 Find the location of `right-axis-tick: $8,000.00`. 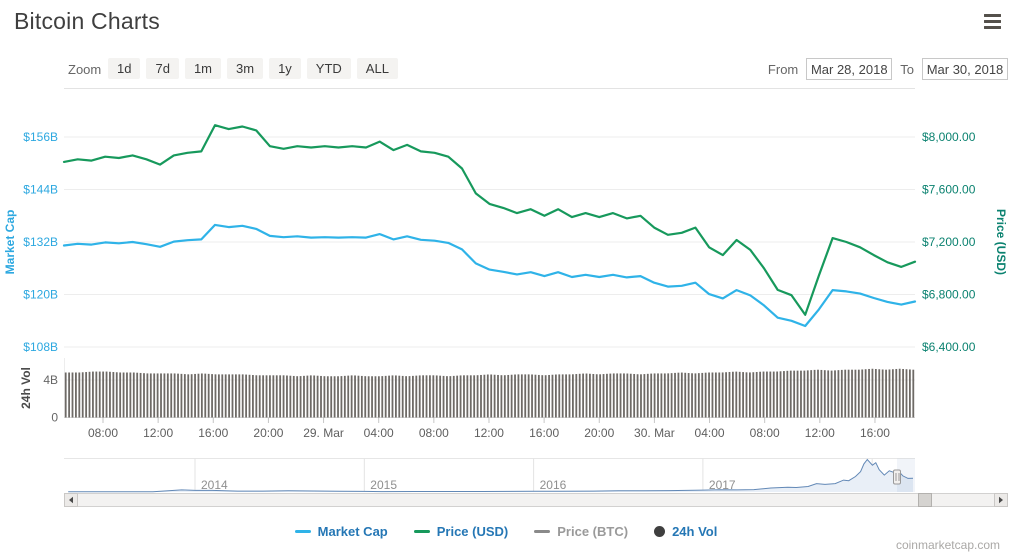

right-axis-tick: $8,000.00 is located at coordinates (949, 137).